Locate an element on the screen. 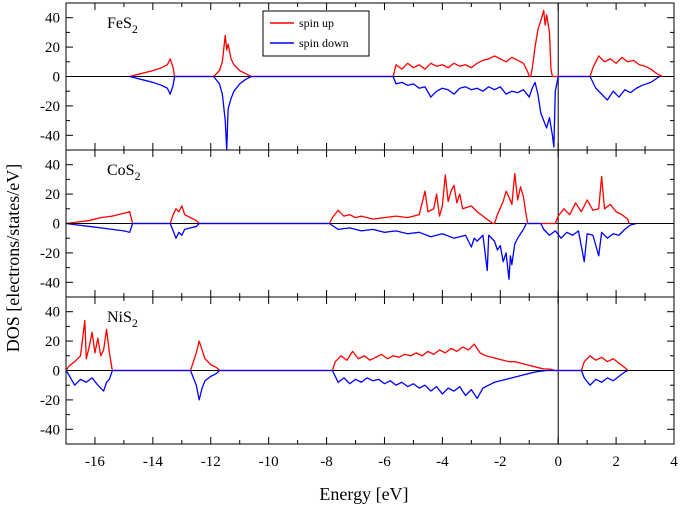 This screenshot has height=513, width=681. legend: spin up spin down is located at coordinates (316, 33).